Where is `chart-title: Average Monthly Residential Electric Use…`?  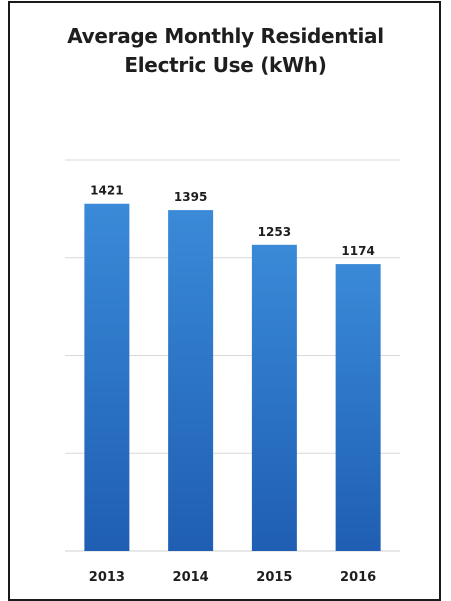 chart-title: Average Monthly Residential Electric Use… is located at coordinates (225, 51).